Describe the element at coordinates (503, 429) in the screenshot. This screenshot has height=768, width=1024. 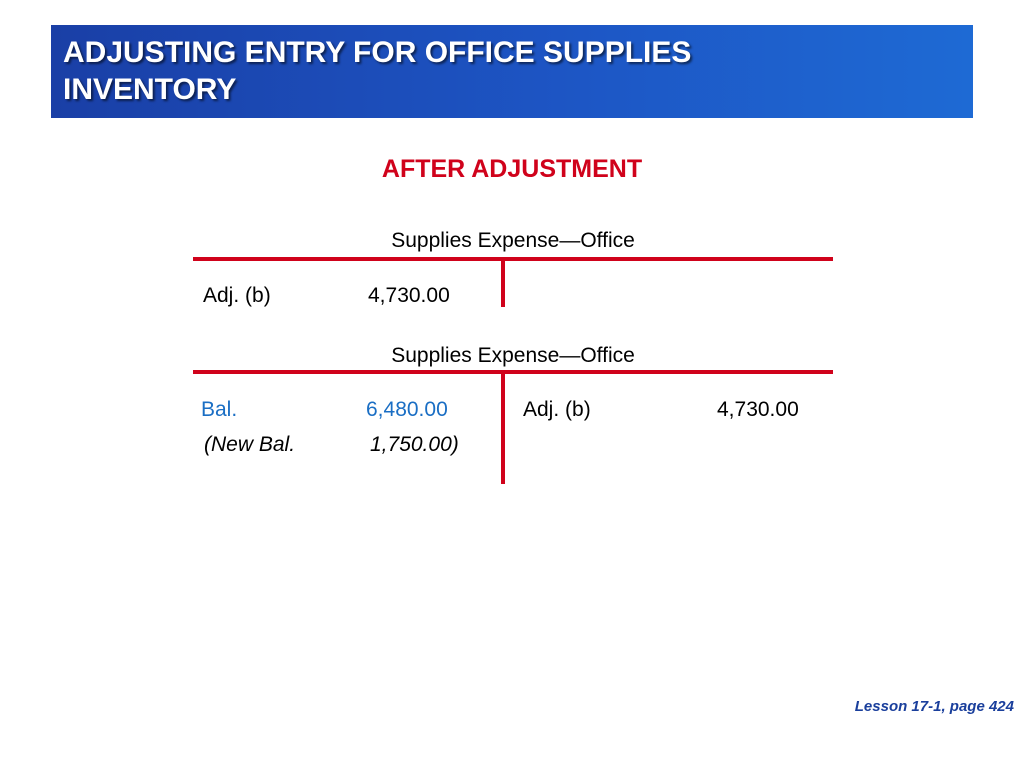
I see `t-account-2-stem` at that location.